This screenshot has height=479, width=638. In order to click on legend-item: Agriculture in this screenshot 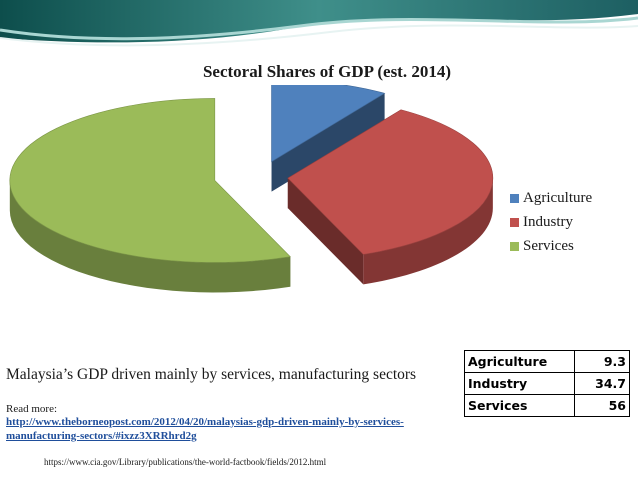, I will do `click(551, 198)`.